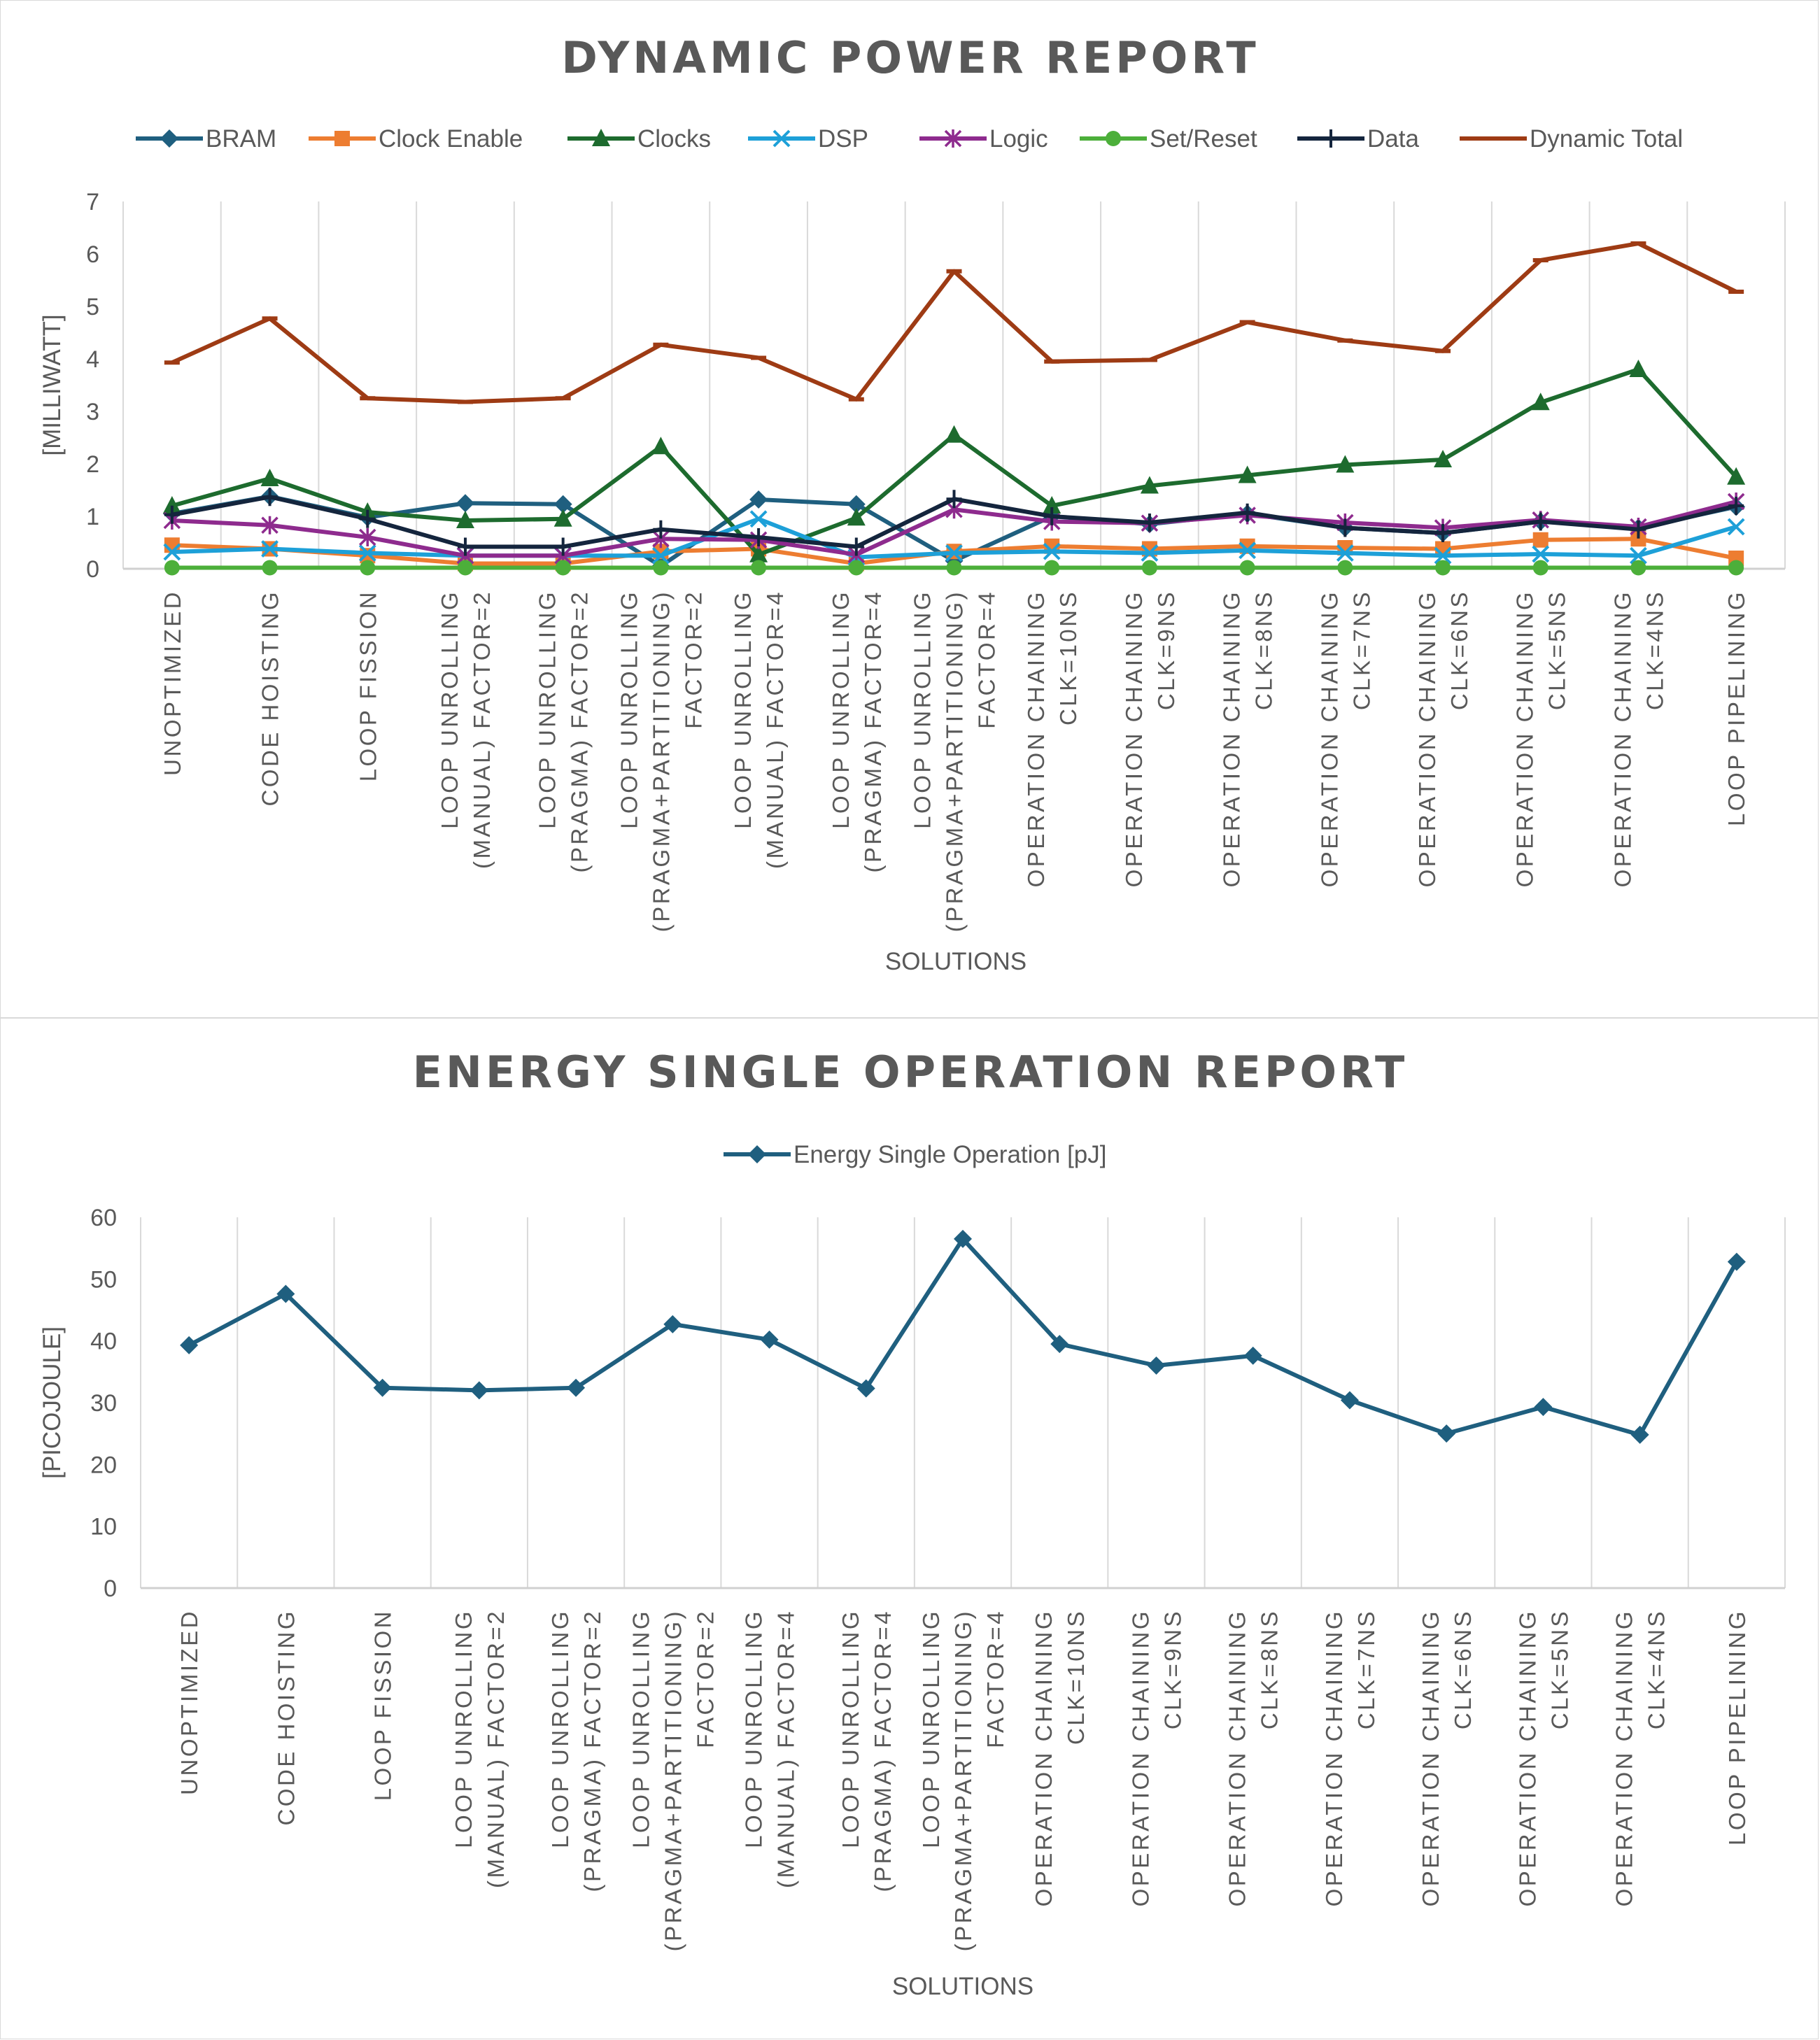 The height and width of the screenshot is (2040, 1820). I want to click on series-set-reset, so click(954, 568).